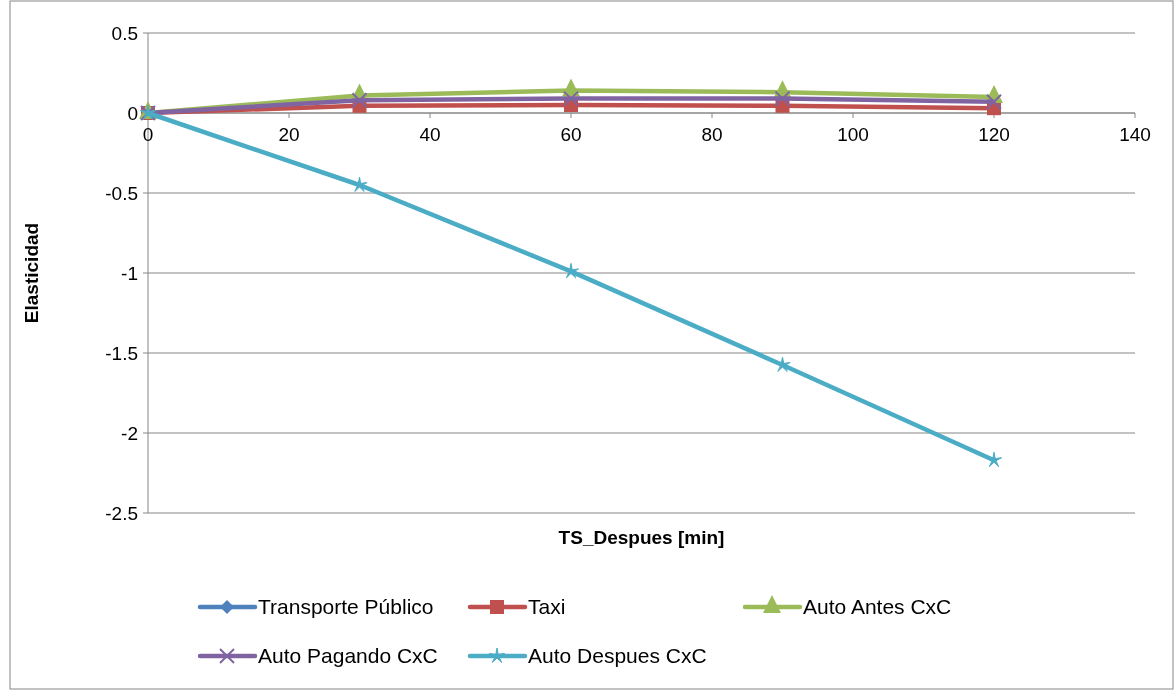  Describe the element at coordinates (547, 607) in the screenshot. I see `legend-label: Taxi` at that location.